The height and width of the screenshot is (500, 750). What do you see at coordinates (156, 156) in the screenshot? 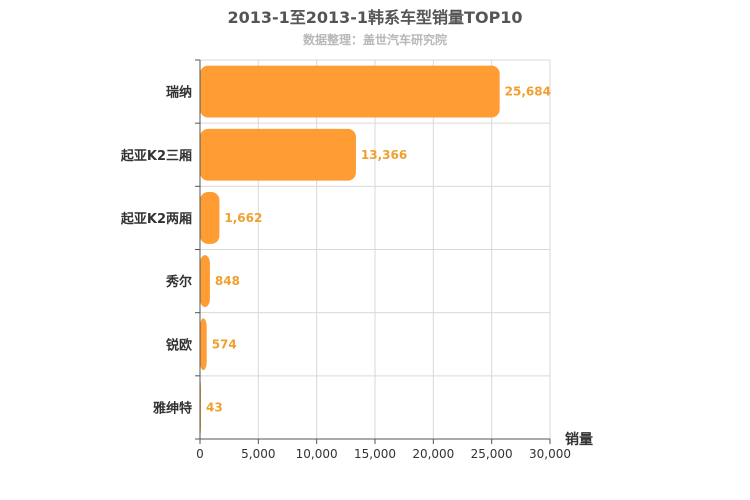
I see `category-label: 起亚K2三厢` at bounding box center [156, 156].